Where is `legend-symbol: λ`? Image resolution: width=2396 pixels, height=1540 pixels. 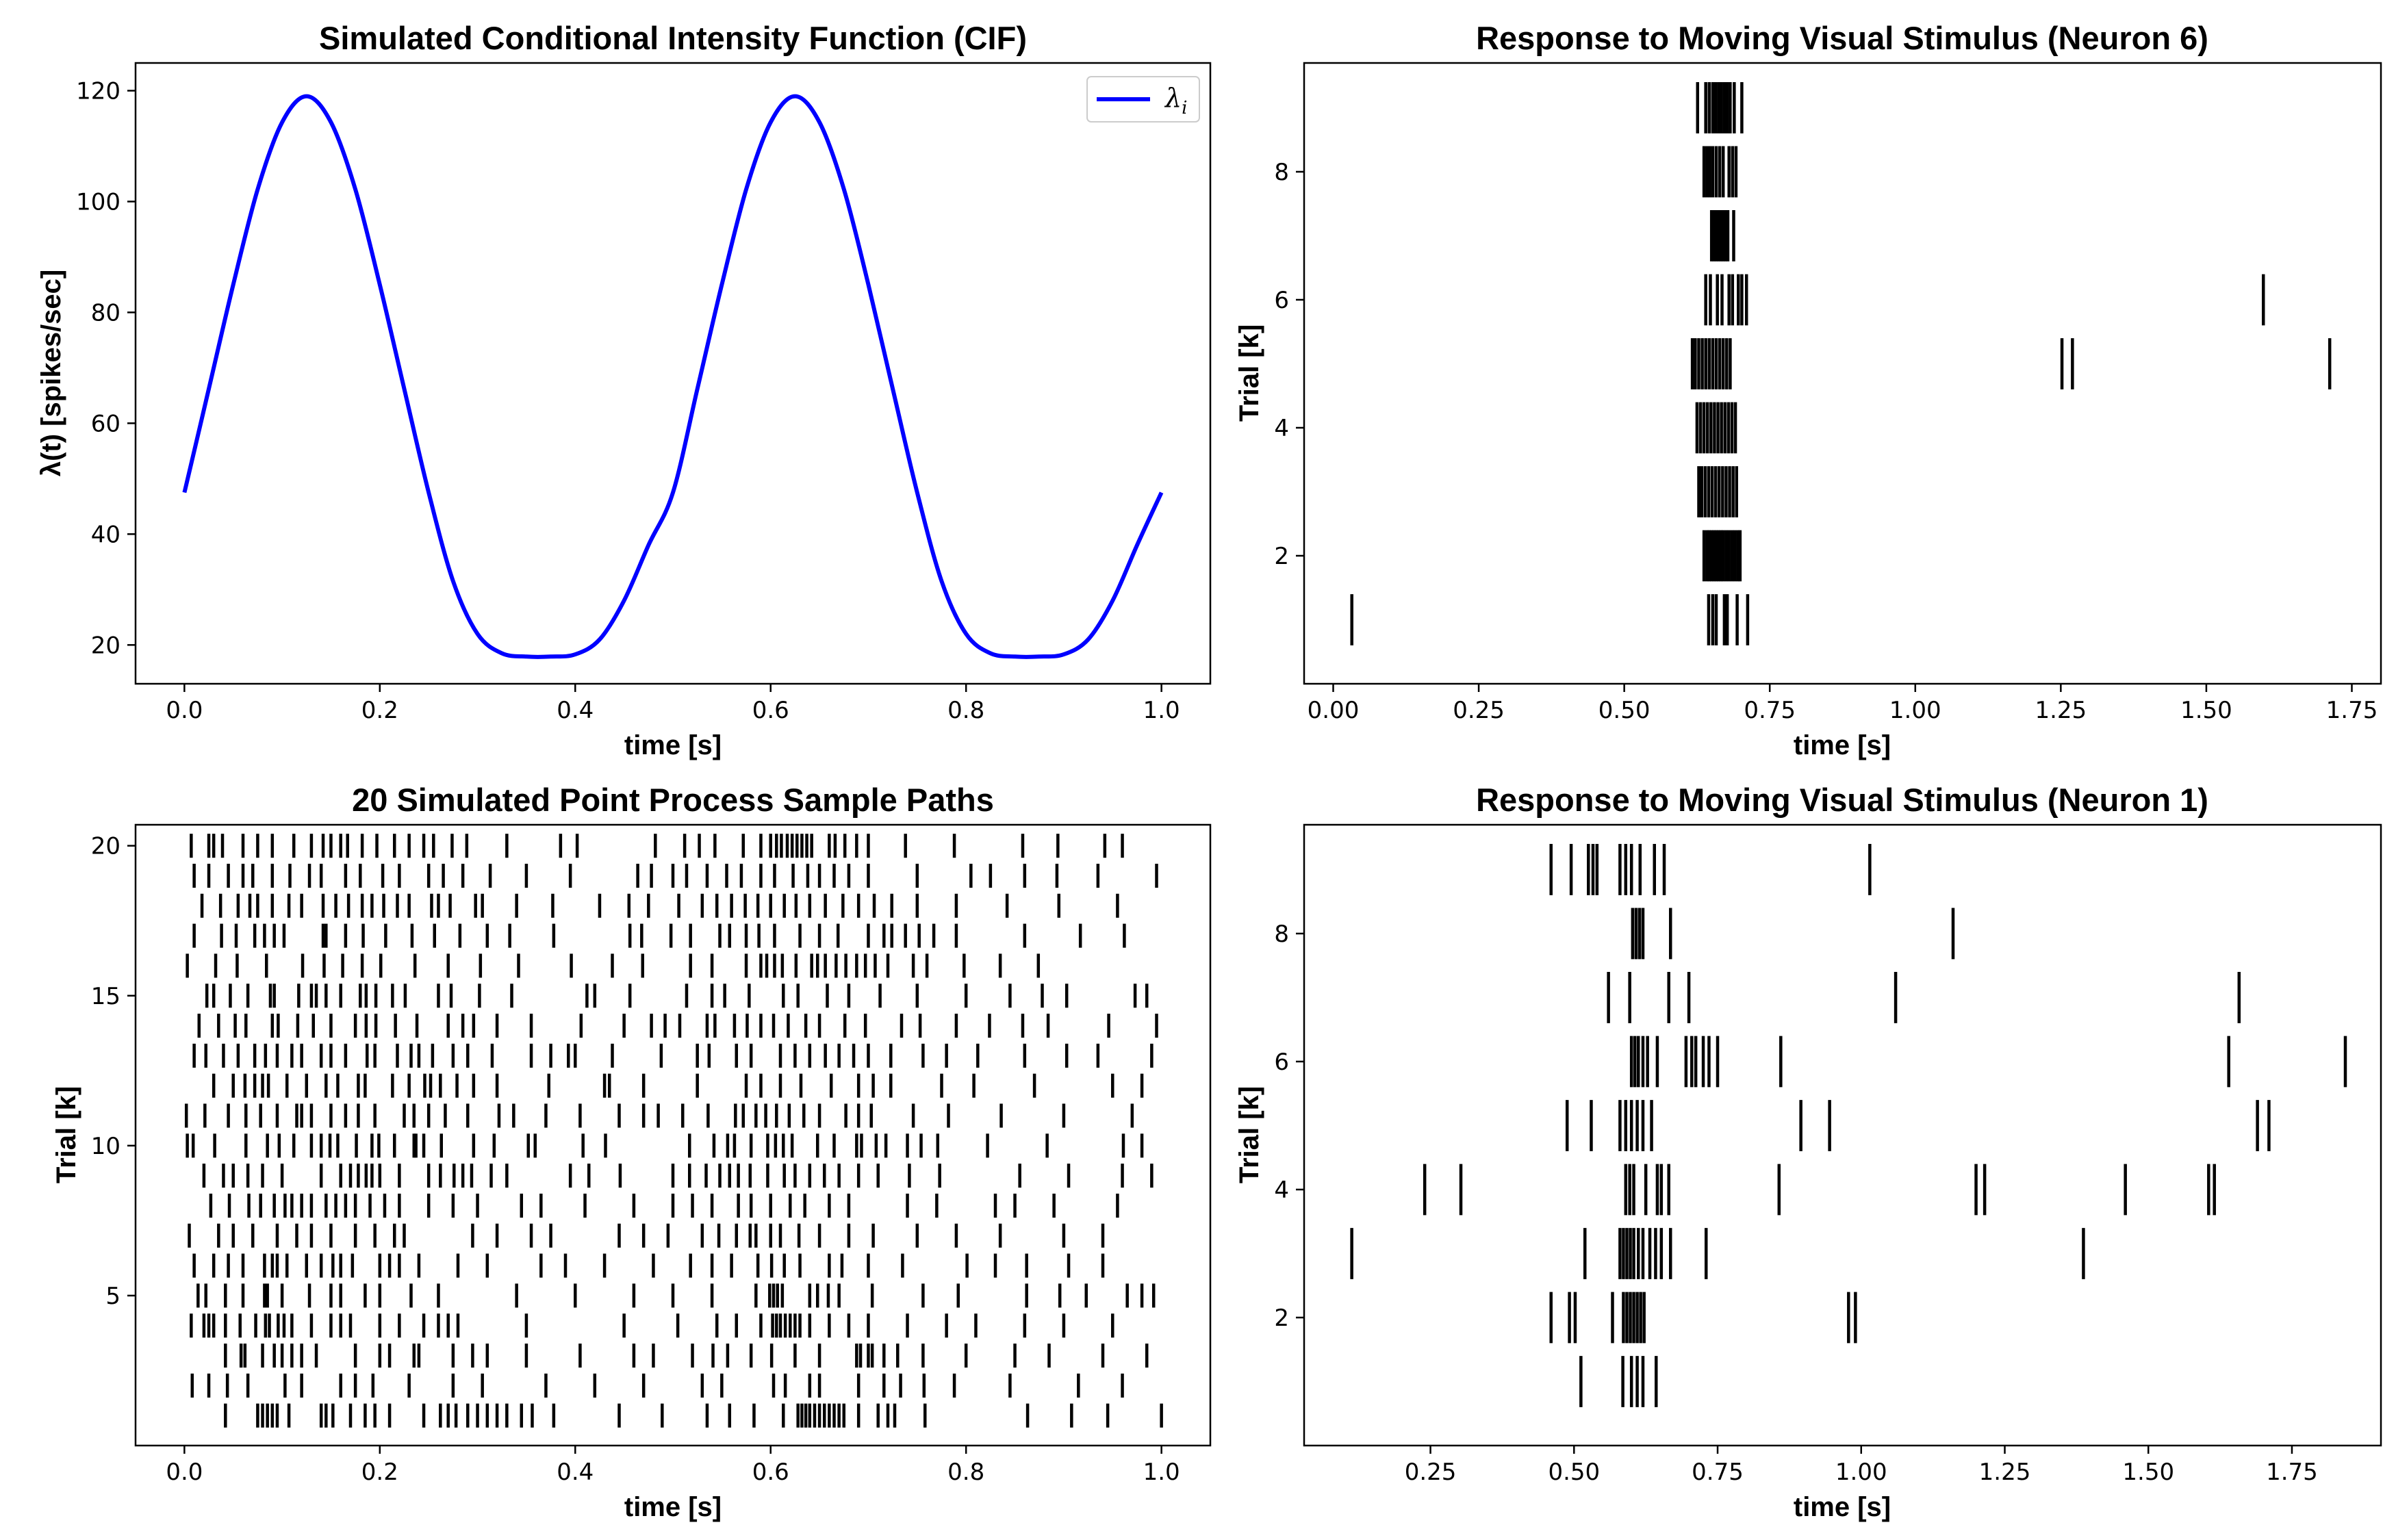
legend-symbol: λ is located at coordinates (1173, 98).